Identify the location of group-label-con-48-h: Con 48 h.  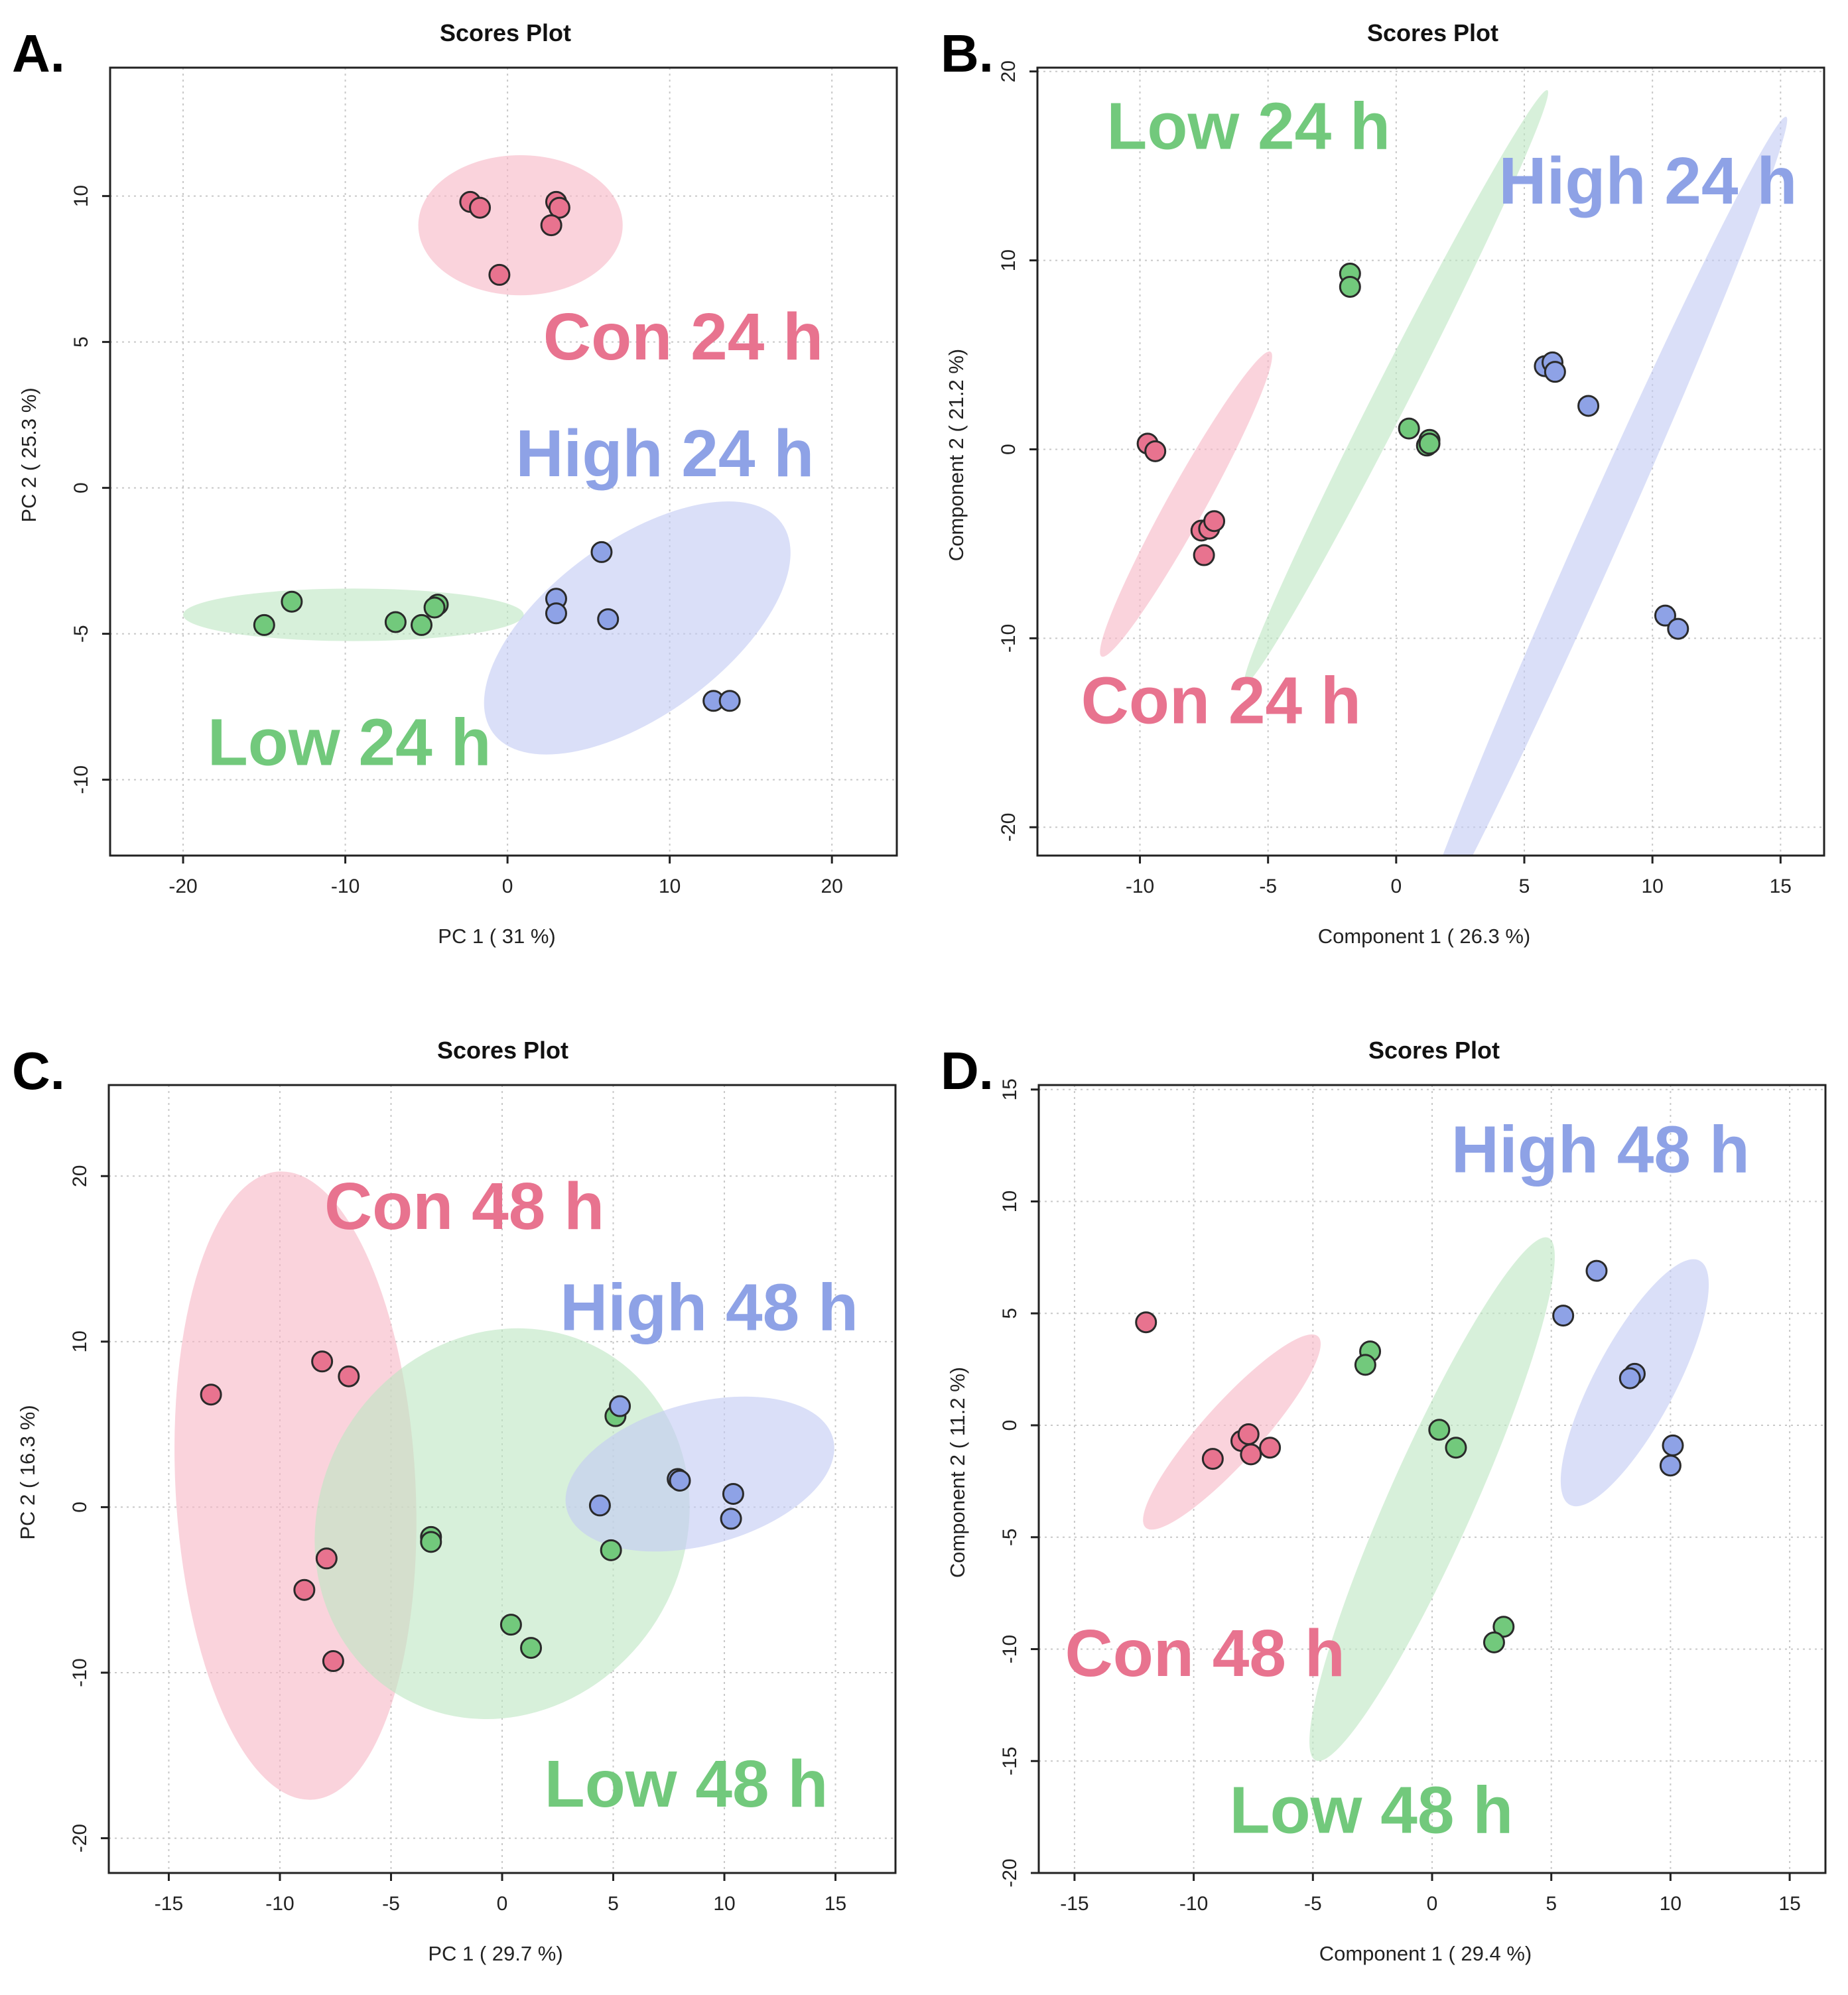
(1205, 1653).